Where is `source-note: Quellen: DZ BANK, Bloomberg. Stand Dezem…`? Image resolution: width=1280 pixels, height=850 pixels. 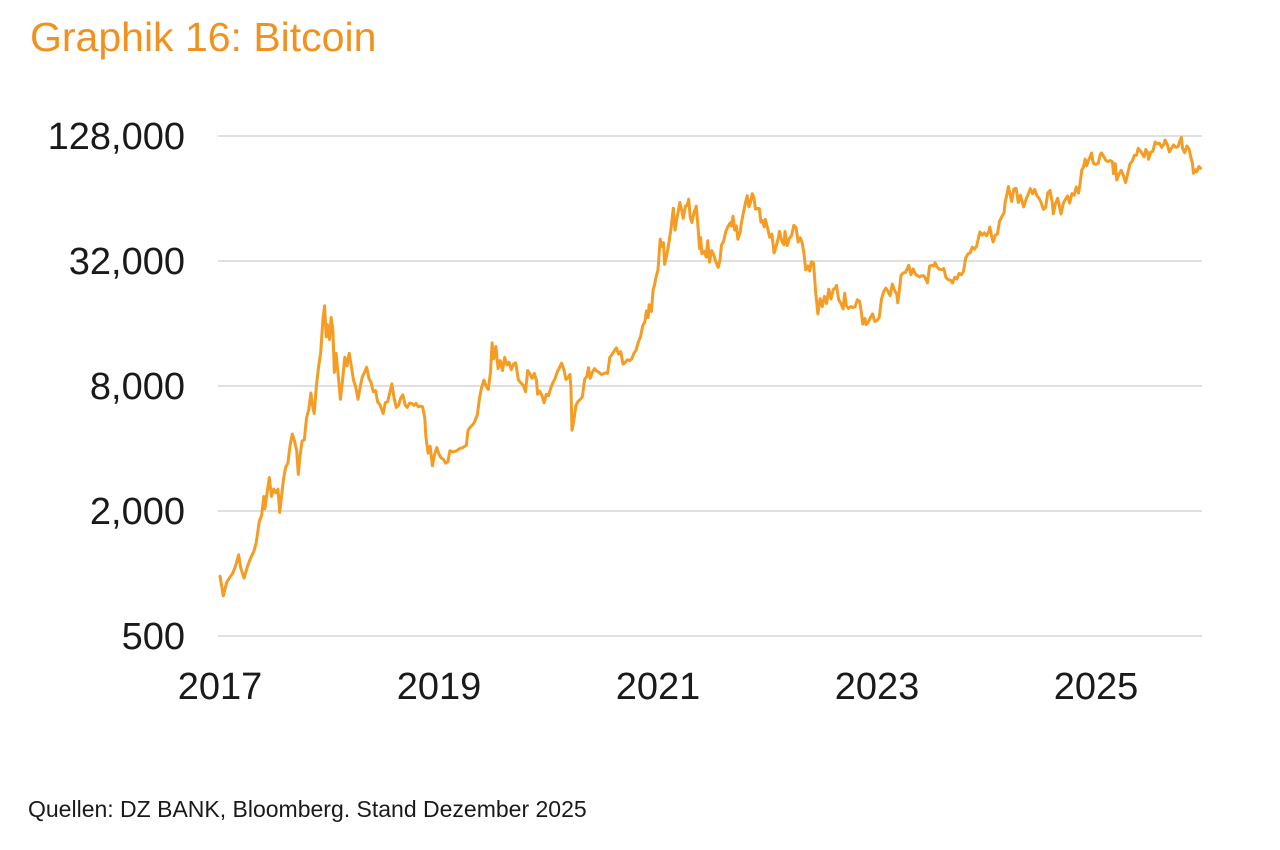
source-note: Quellen: DZ BANK, Bloomberg. Stand Dezem… is located at coordinates (307, 809).